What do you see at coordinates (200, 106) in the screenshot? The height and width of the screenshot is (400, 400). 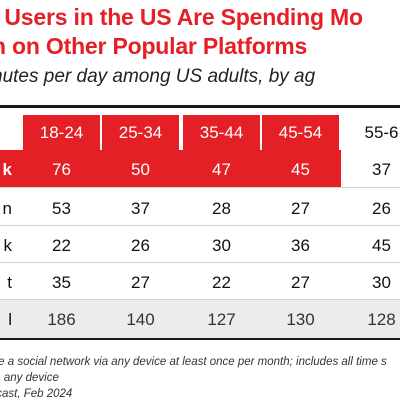 I see `header-divider` at bounding box center [200, 106].